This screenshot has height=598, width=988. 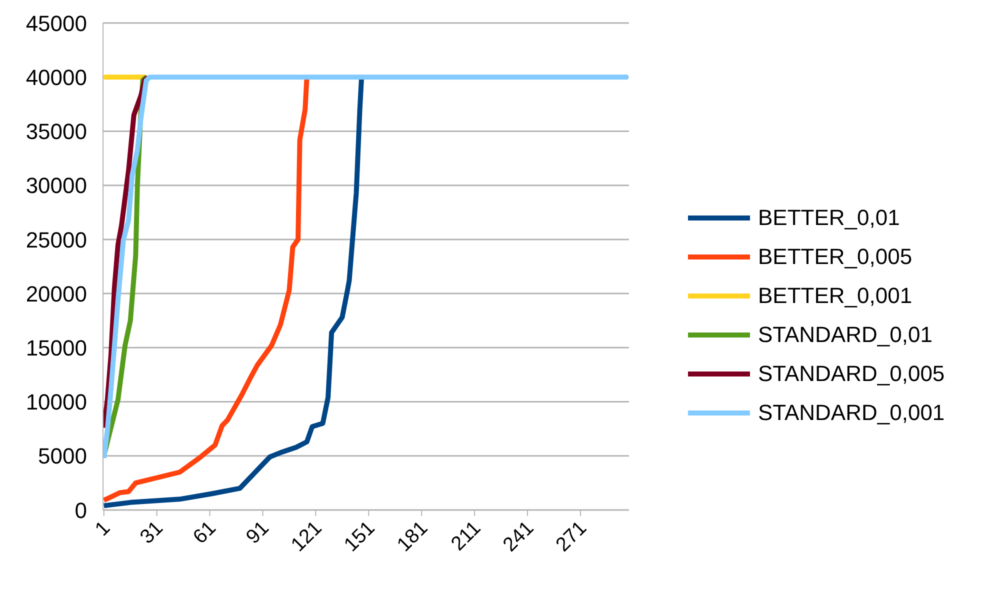 What do you see at coordinates (412, 536) in the screenshot?
I see `x-tick-label: 181` at bounding box center [412, 536].